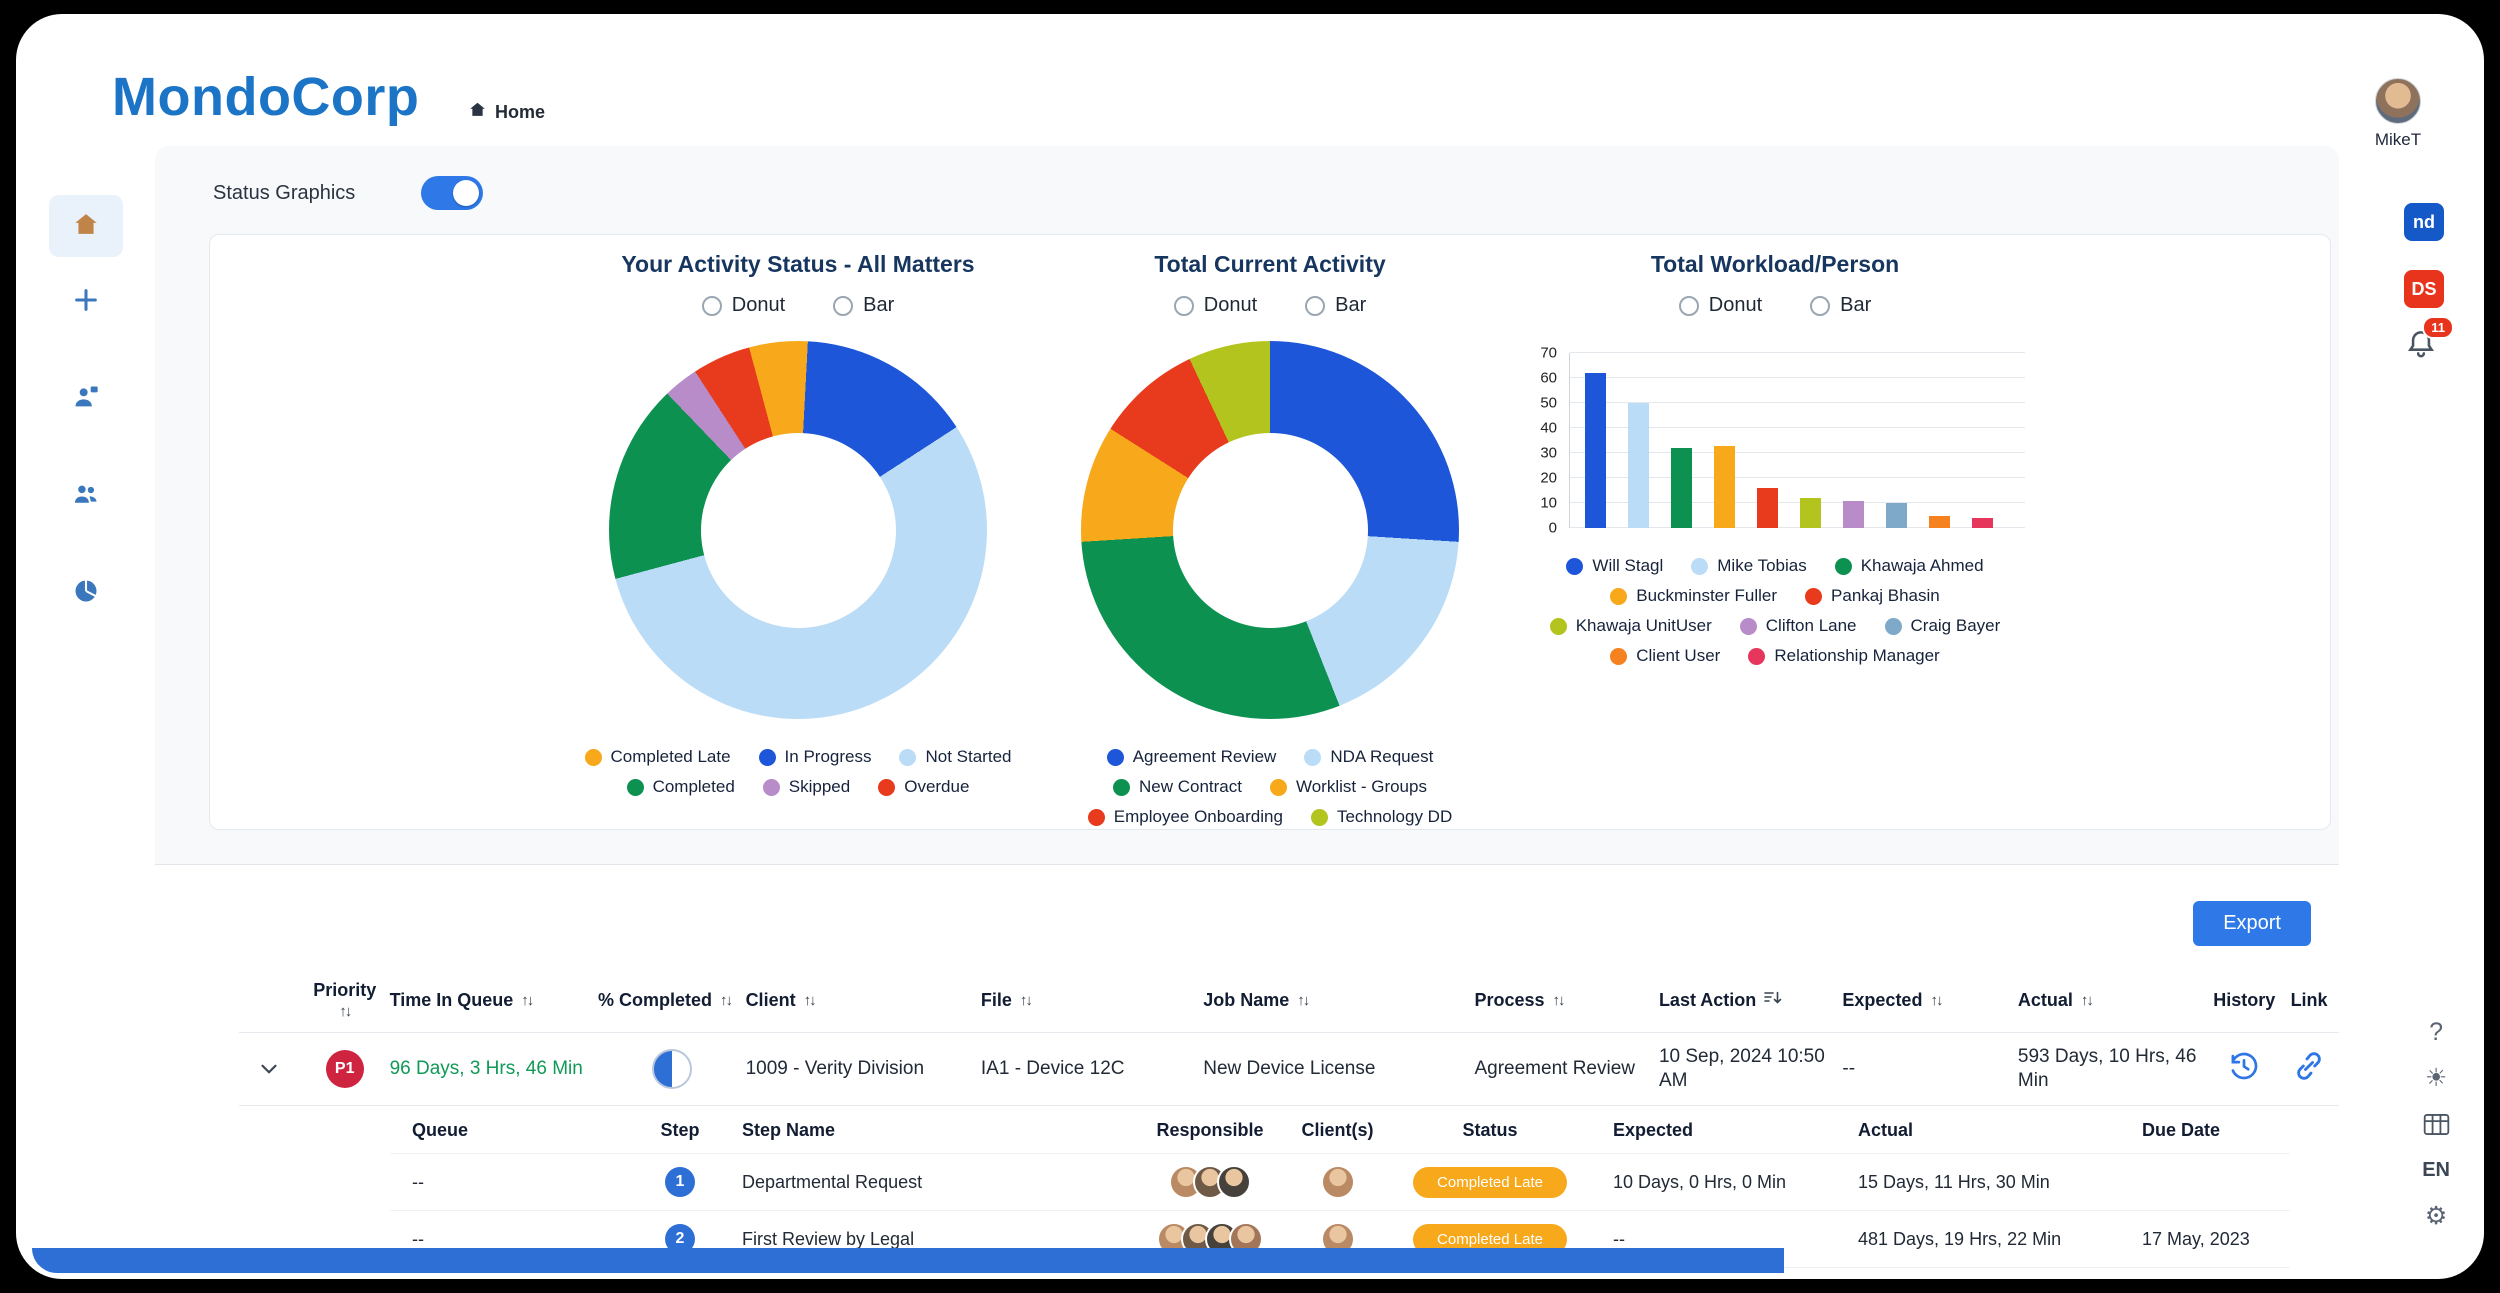 Image resolution: width=2500 pixels, height=1293 pixels. I want to click on row-expand-button, so click(269, 1069).